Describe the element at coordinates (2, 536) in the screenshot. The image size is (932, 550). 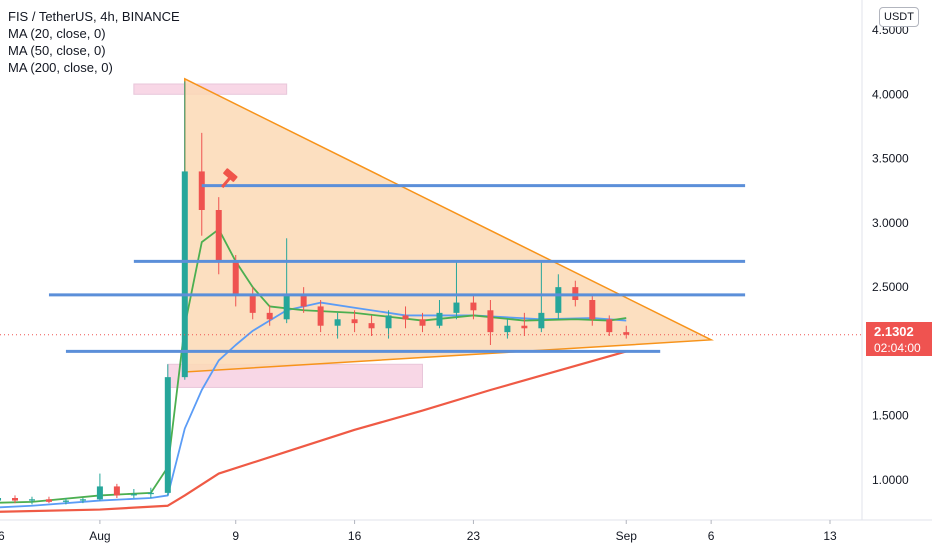
I see `x-tick-0: 26` at that location.